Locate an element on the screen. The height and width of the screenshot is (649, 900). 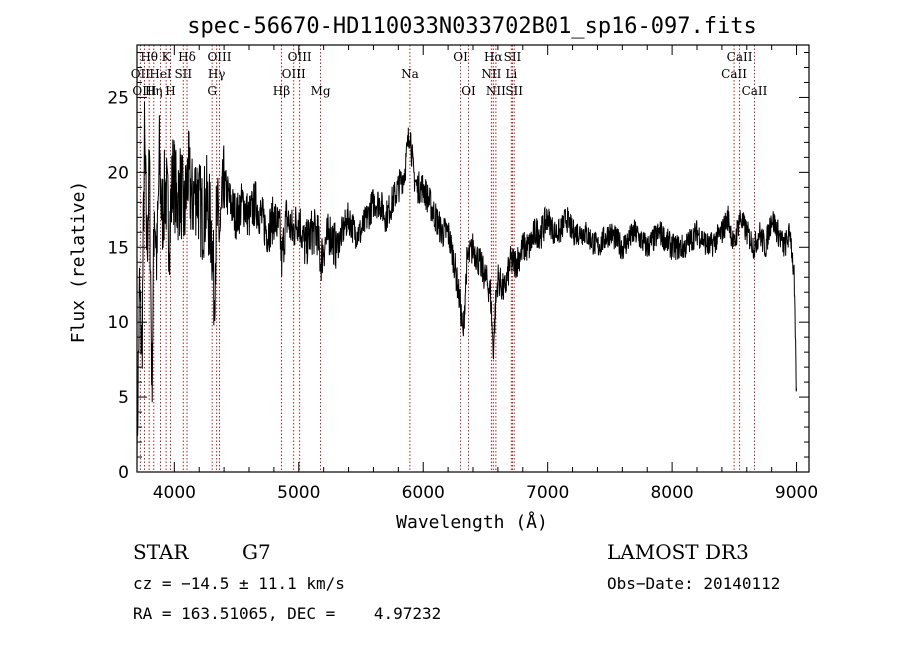
y-axis-label: Flux (relative) is located at coordinates (78, 262).